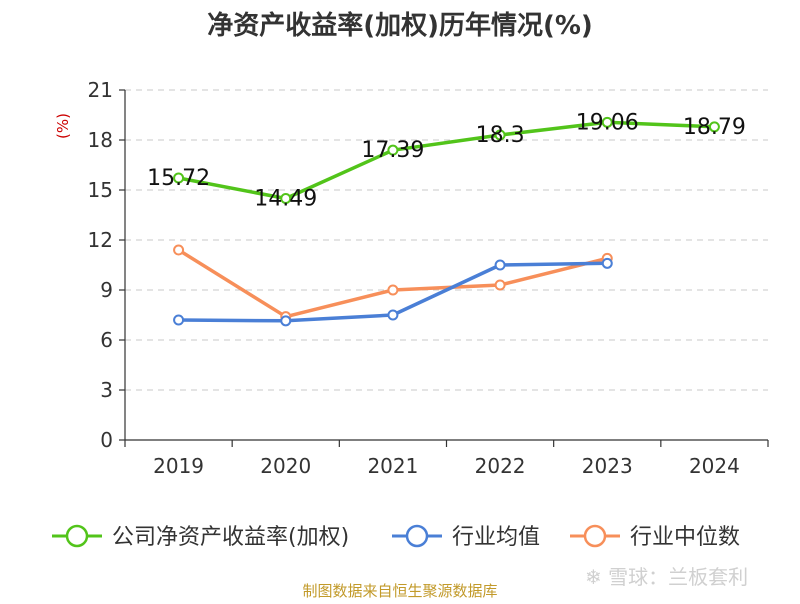 The image size is (800, 604). I want to click on data-point-s0-2020, so click(286, 198).